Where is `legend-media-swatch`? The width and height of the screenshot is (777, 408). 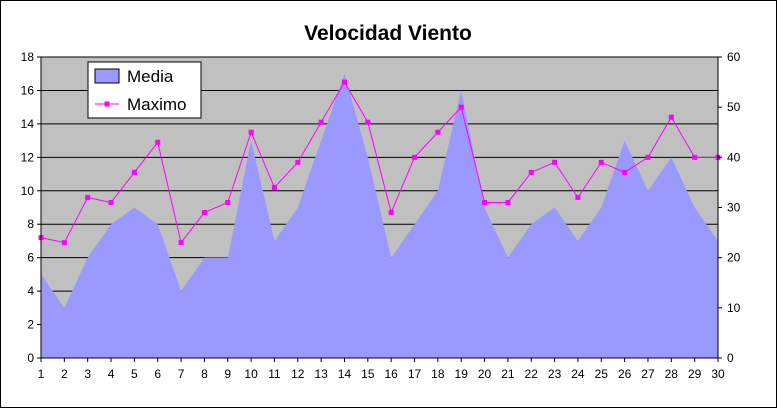 legend-media-swatch is located at coordinates (107, 76).